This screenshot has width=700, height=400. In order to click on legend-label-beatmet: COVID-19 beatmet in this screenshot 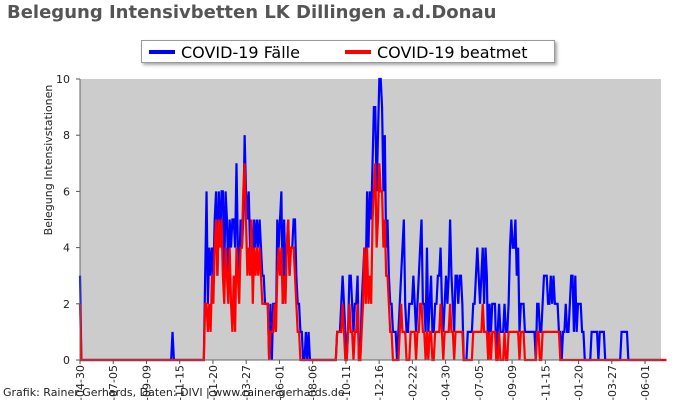, I will do `click(452, 52)`.